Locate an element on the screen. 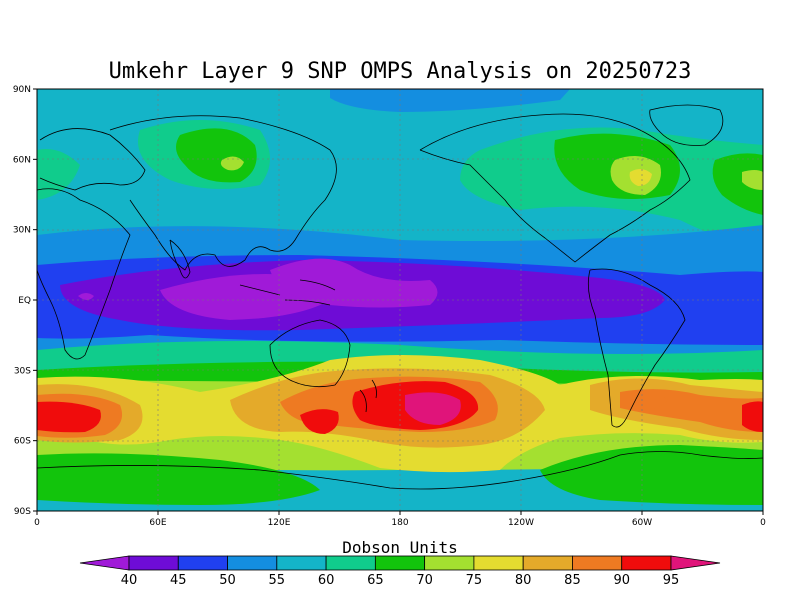  na-yellow-spot is located at coordinates (640, 177).